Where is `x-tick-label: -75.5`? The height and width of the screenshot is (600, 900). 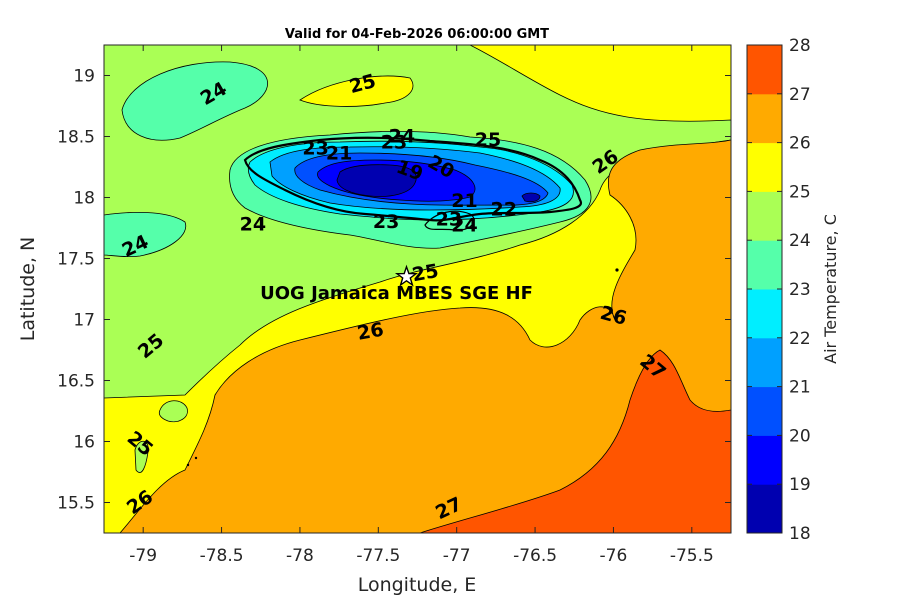
x-tick-label: -75.5 is located at coordinates (692, 556).